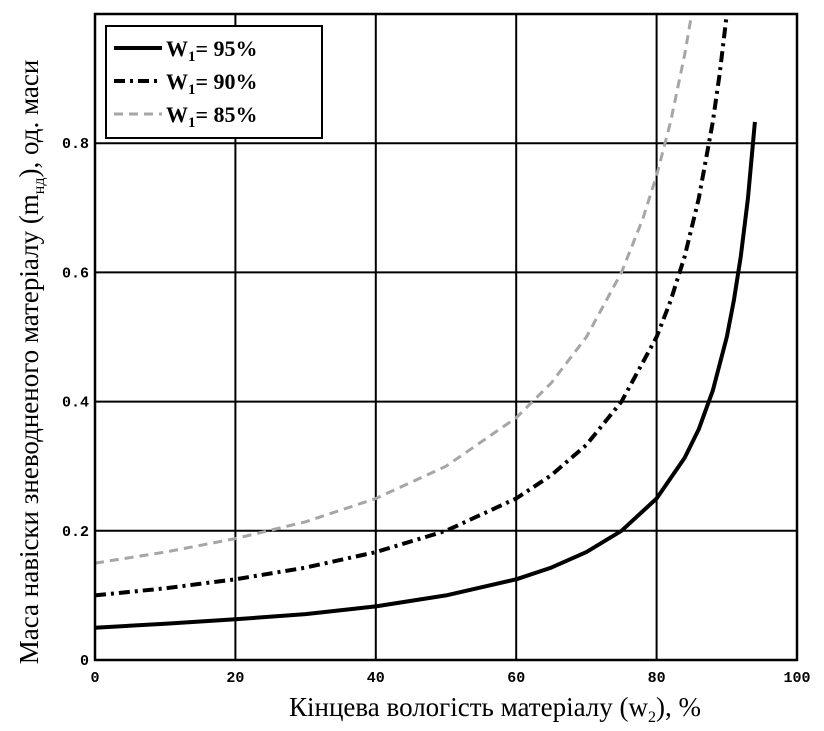 The width and height of the screenshot is (824, 731). Describe the element at coordinates (469, 707) in the screenshot. I see `x-axis-title-main: Кінцева вологість матеріалу (w` at that location.